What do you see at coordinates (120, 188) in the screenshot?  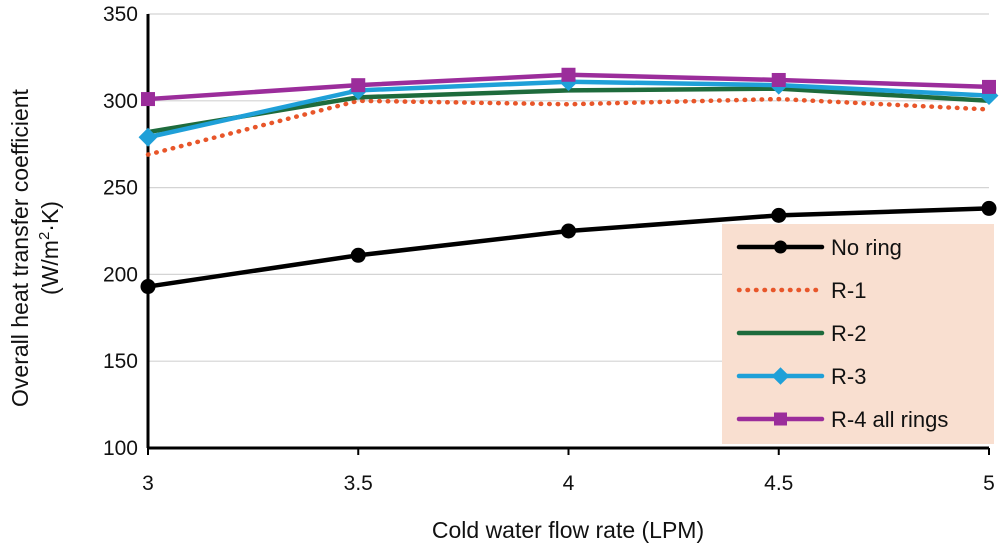 I see `y-tick-label: 250` at bounding box center [120, 188].